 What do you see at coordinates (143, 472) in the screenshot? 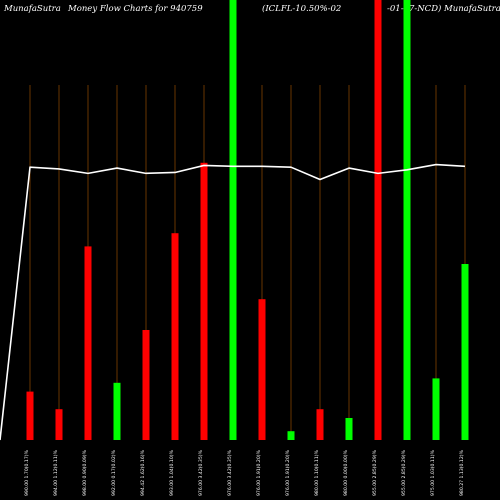
I see `x-tick-label: 994.42 1.62(0.16)%` at bounding box center [143, 472].